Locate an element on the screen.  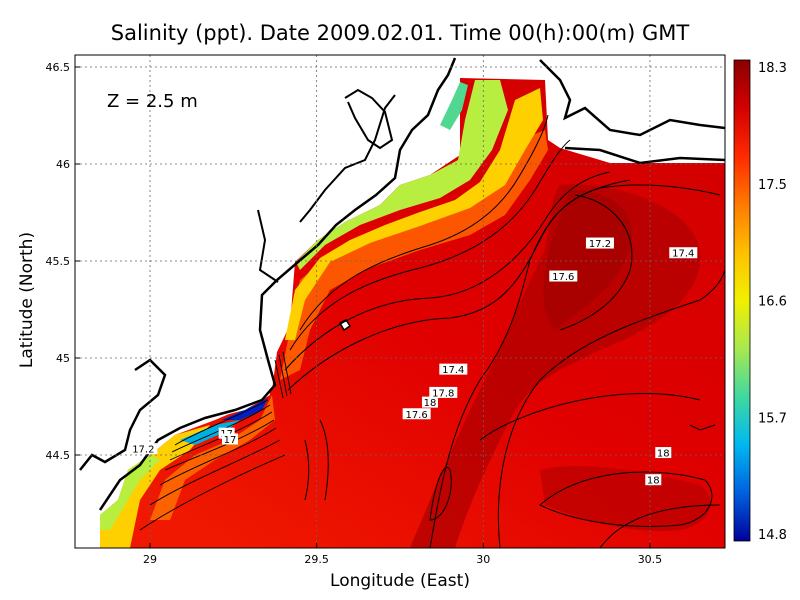
x-axis-label: Longitude (East) is located at coordinates (400, 581).